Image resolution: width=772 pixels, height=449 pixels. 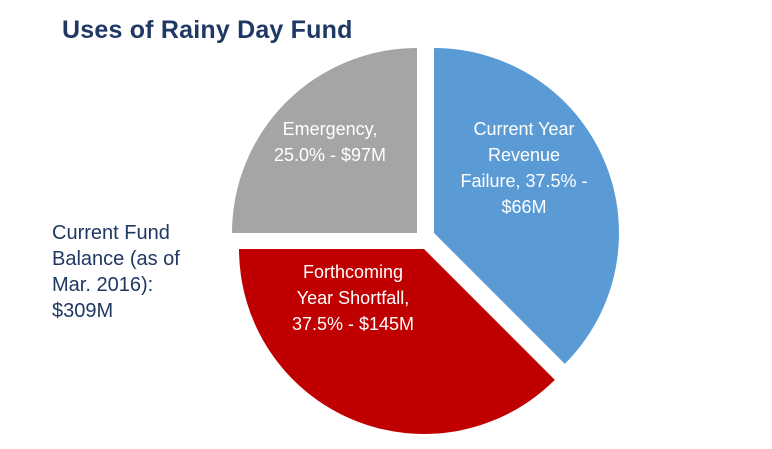 What do you see at coordinates (83, 311) in the screenshot?
I see `fund-balance-line-4: $309M` at bounding box center [83, 311].